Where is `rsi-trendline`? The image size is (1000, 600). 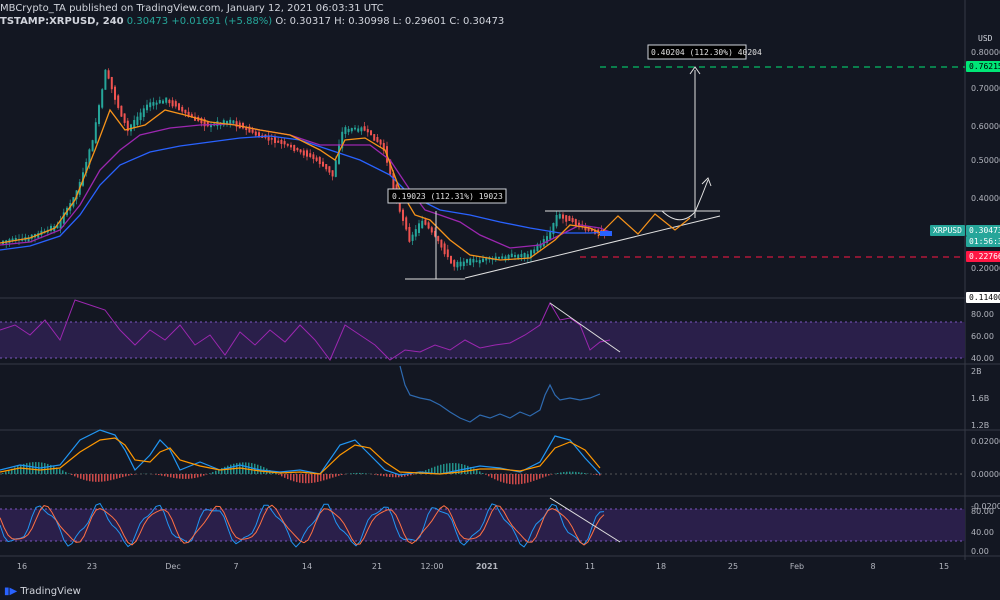 rsi-trendline is located at coordinates (585, 327).